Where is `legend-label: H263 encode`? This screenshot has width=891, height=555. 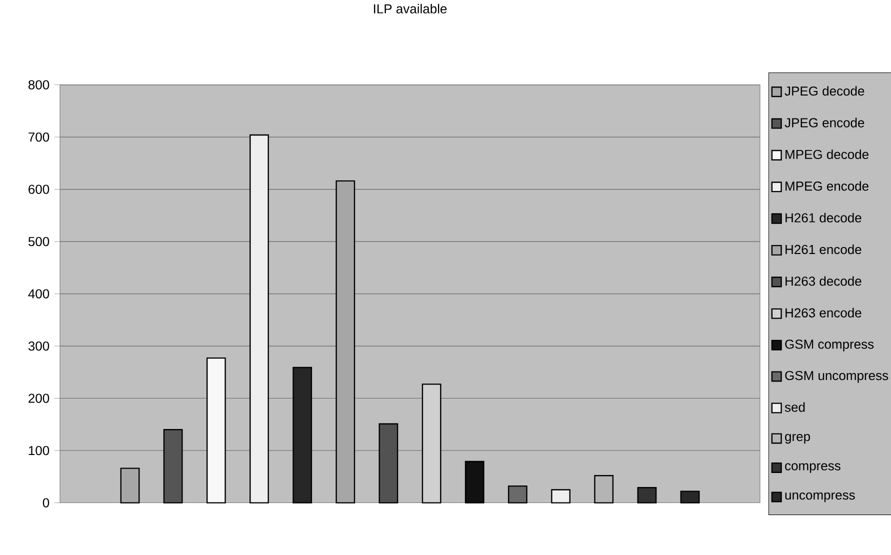
legend-label: H263 encode is located at coordinates (824, 313).